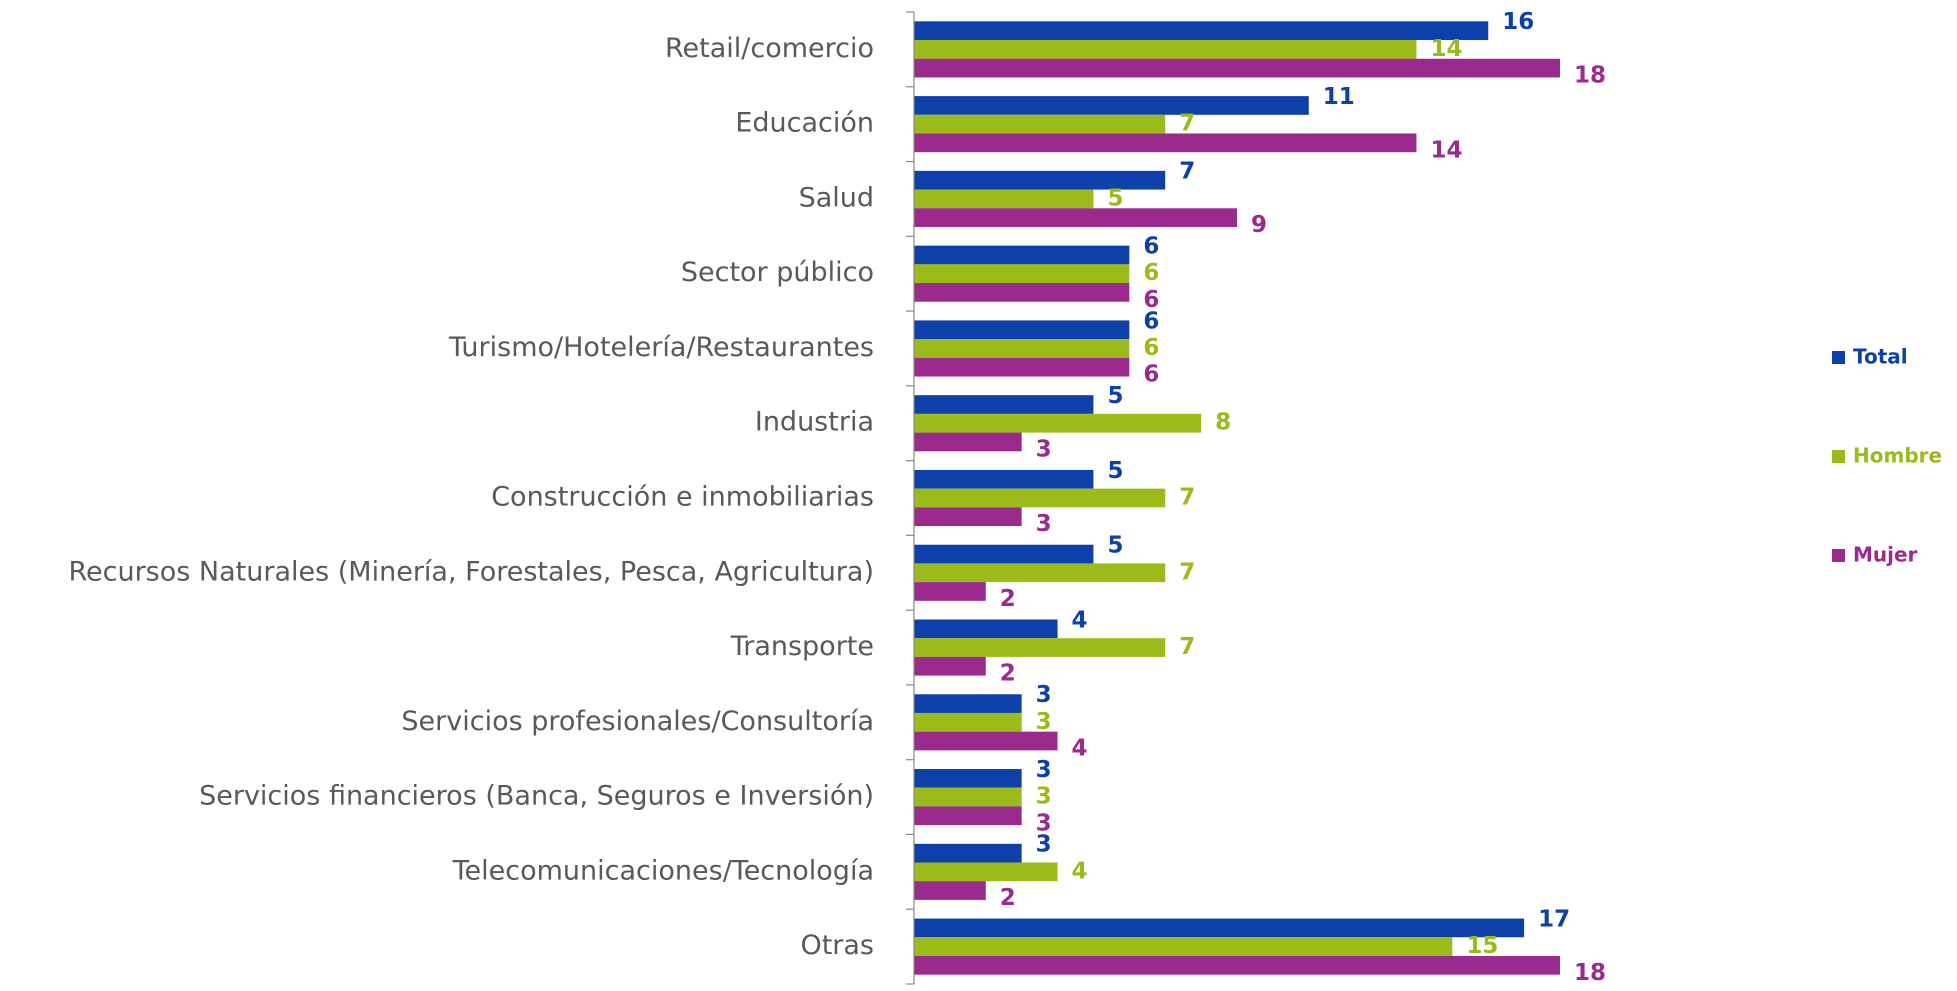 Image resolution: width=1957 pixels, height=991 pixels. I want to click on category-label: Telecomunicaciones/Tecnología, so click(663, 870).